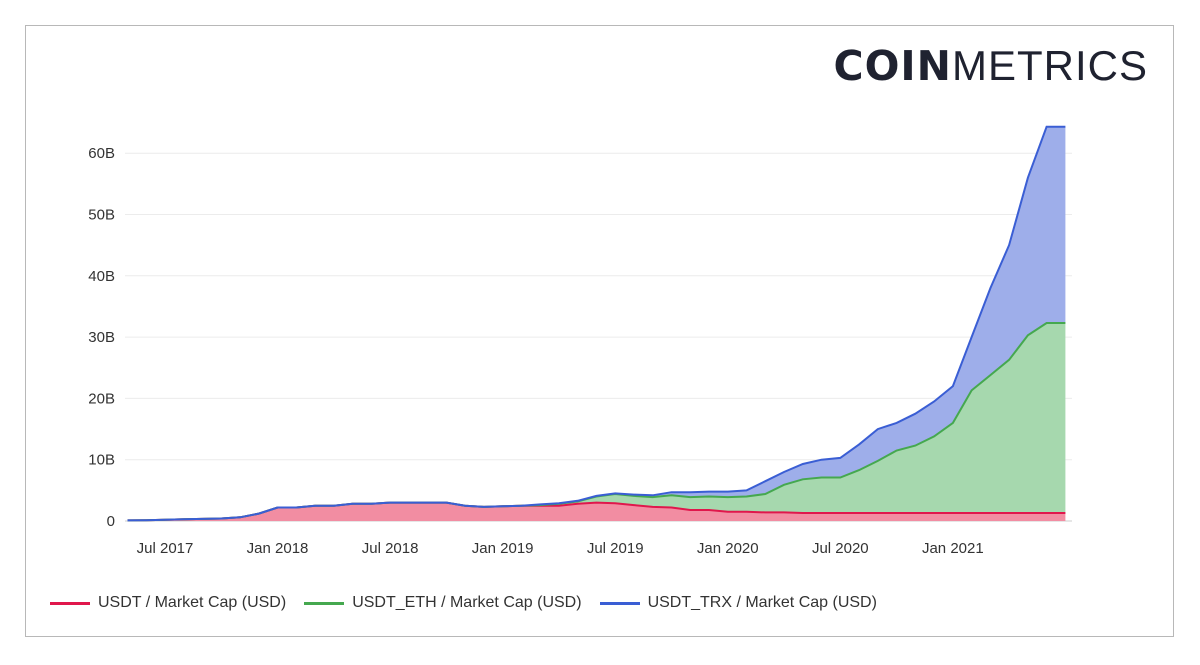 Image resolution: width=1200 pixels, height=665 pixels. What do you see at coordinates (503, 548) in the screenshot?
I see `x-tick-label: Jan 2019` at bounding box center [503, 548].